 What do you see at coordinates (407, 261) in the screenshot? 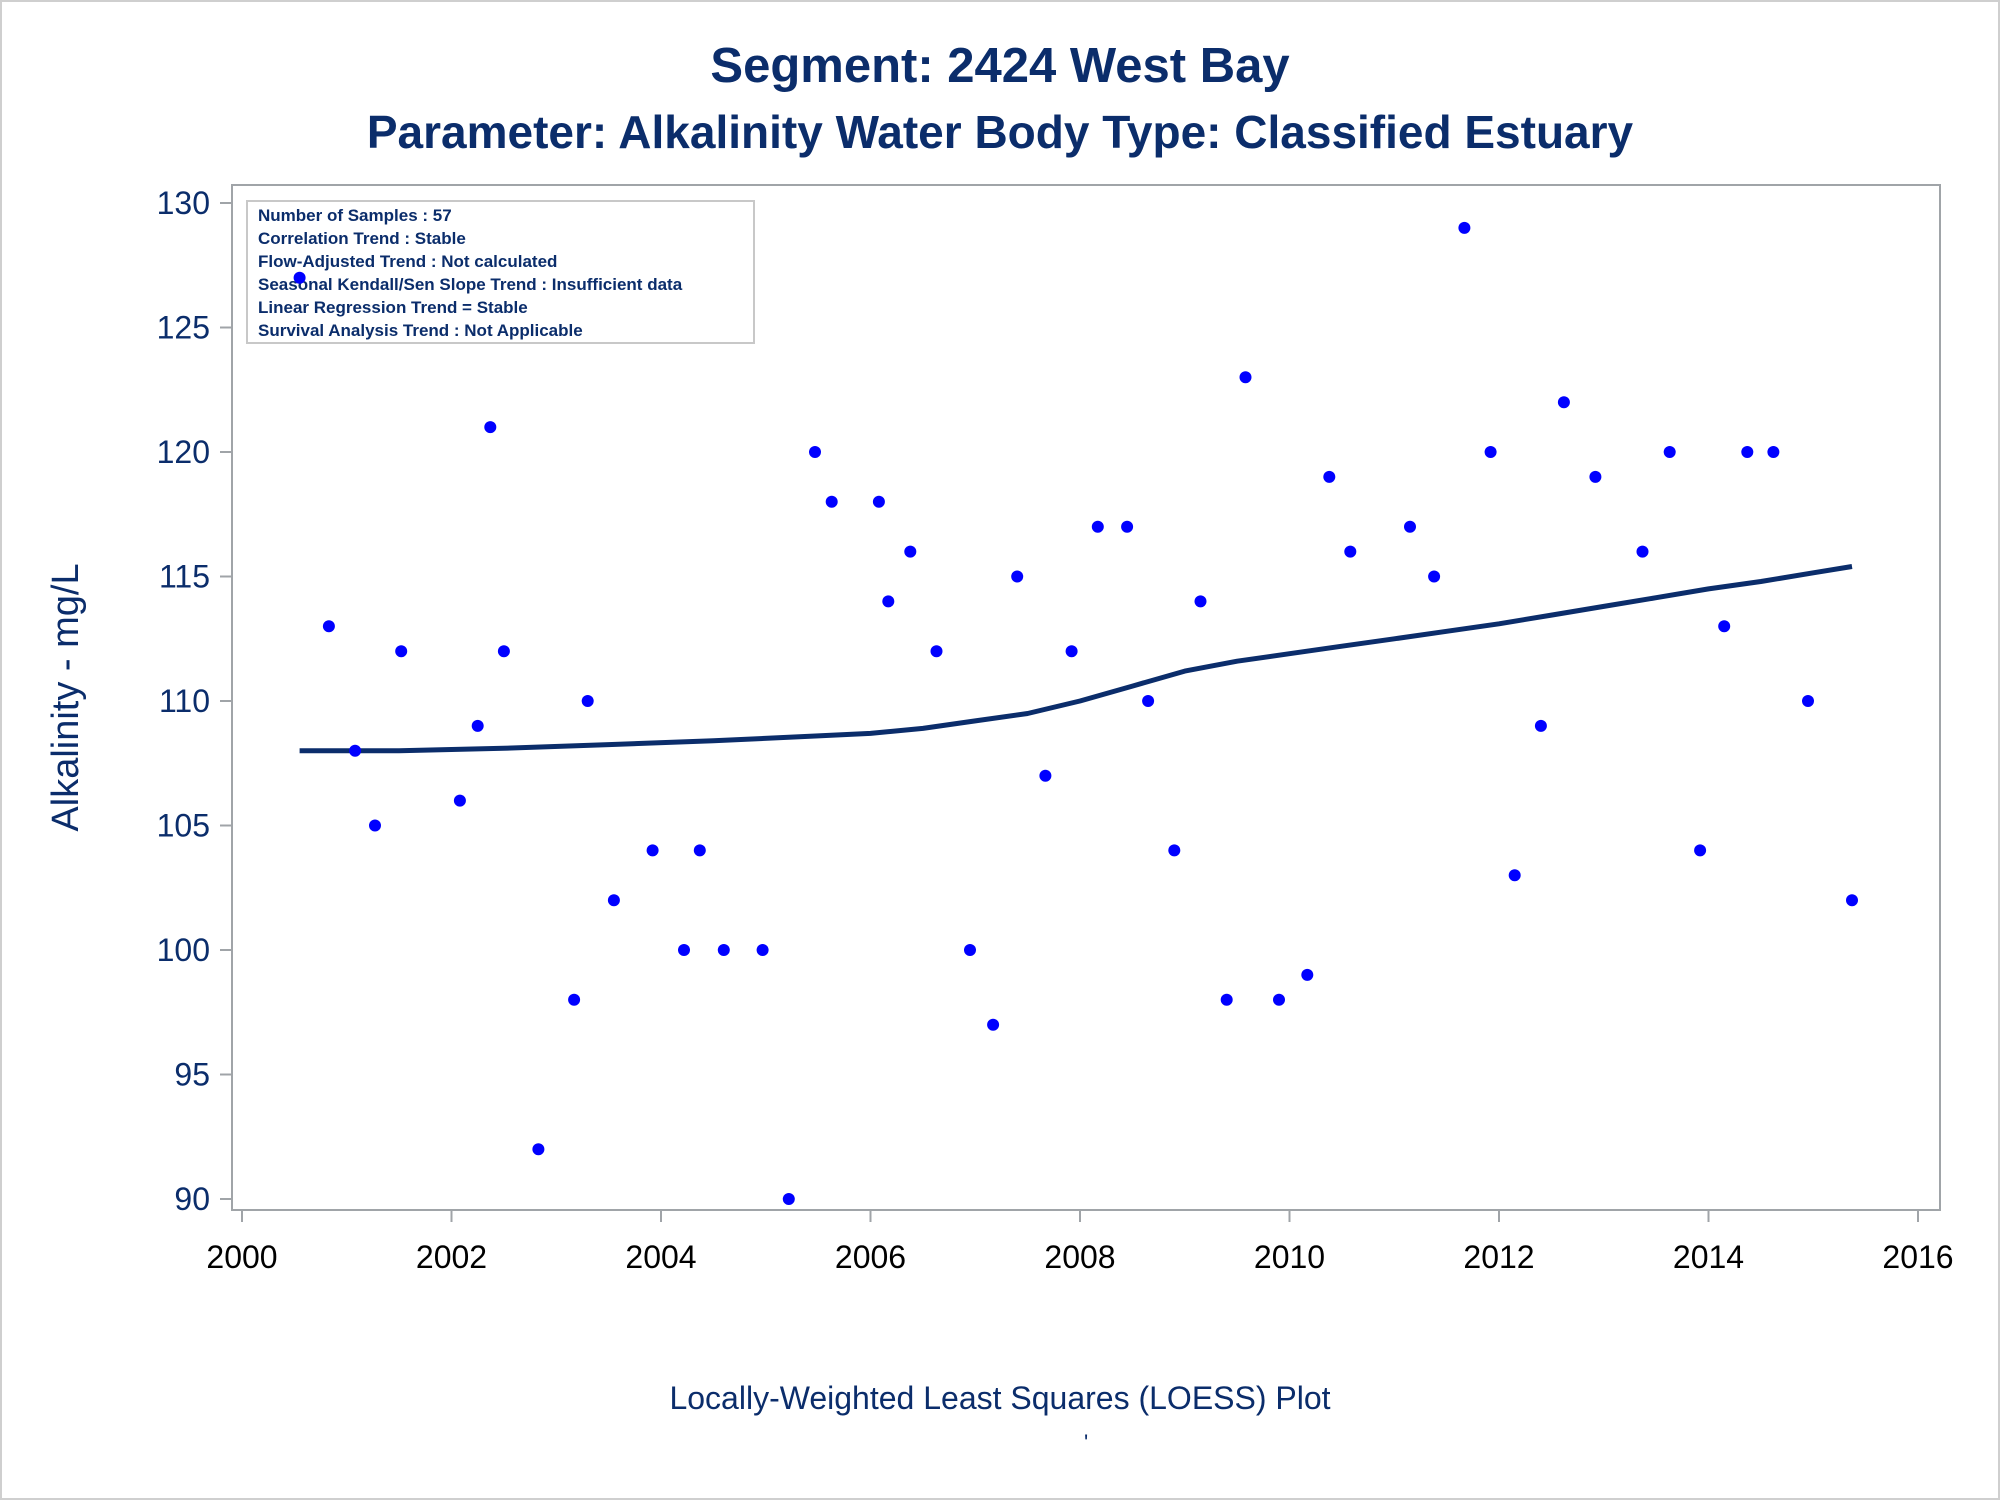
I see `stats-line: Flow-Adjusted Trend : Not calculated` at bounding box center [407, 261].